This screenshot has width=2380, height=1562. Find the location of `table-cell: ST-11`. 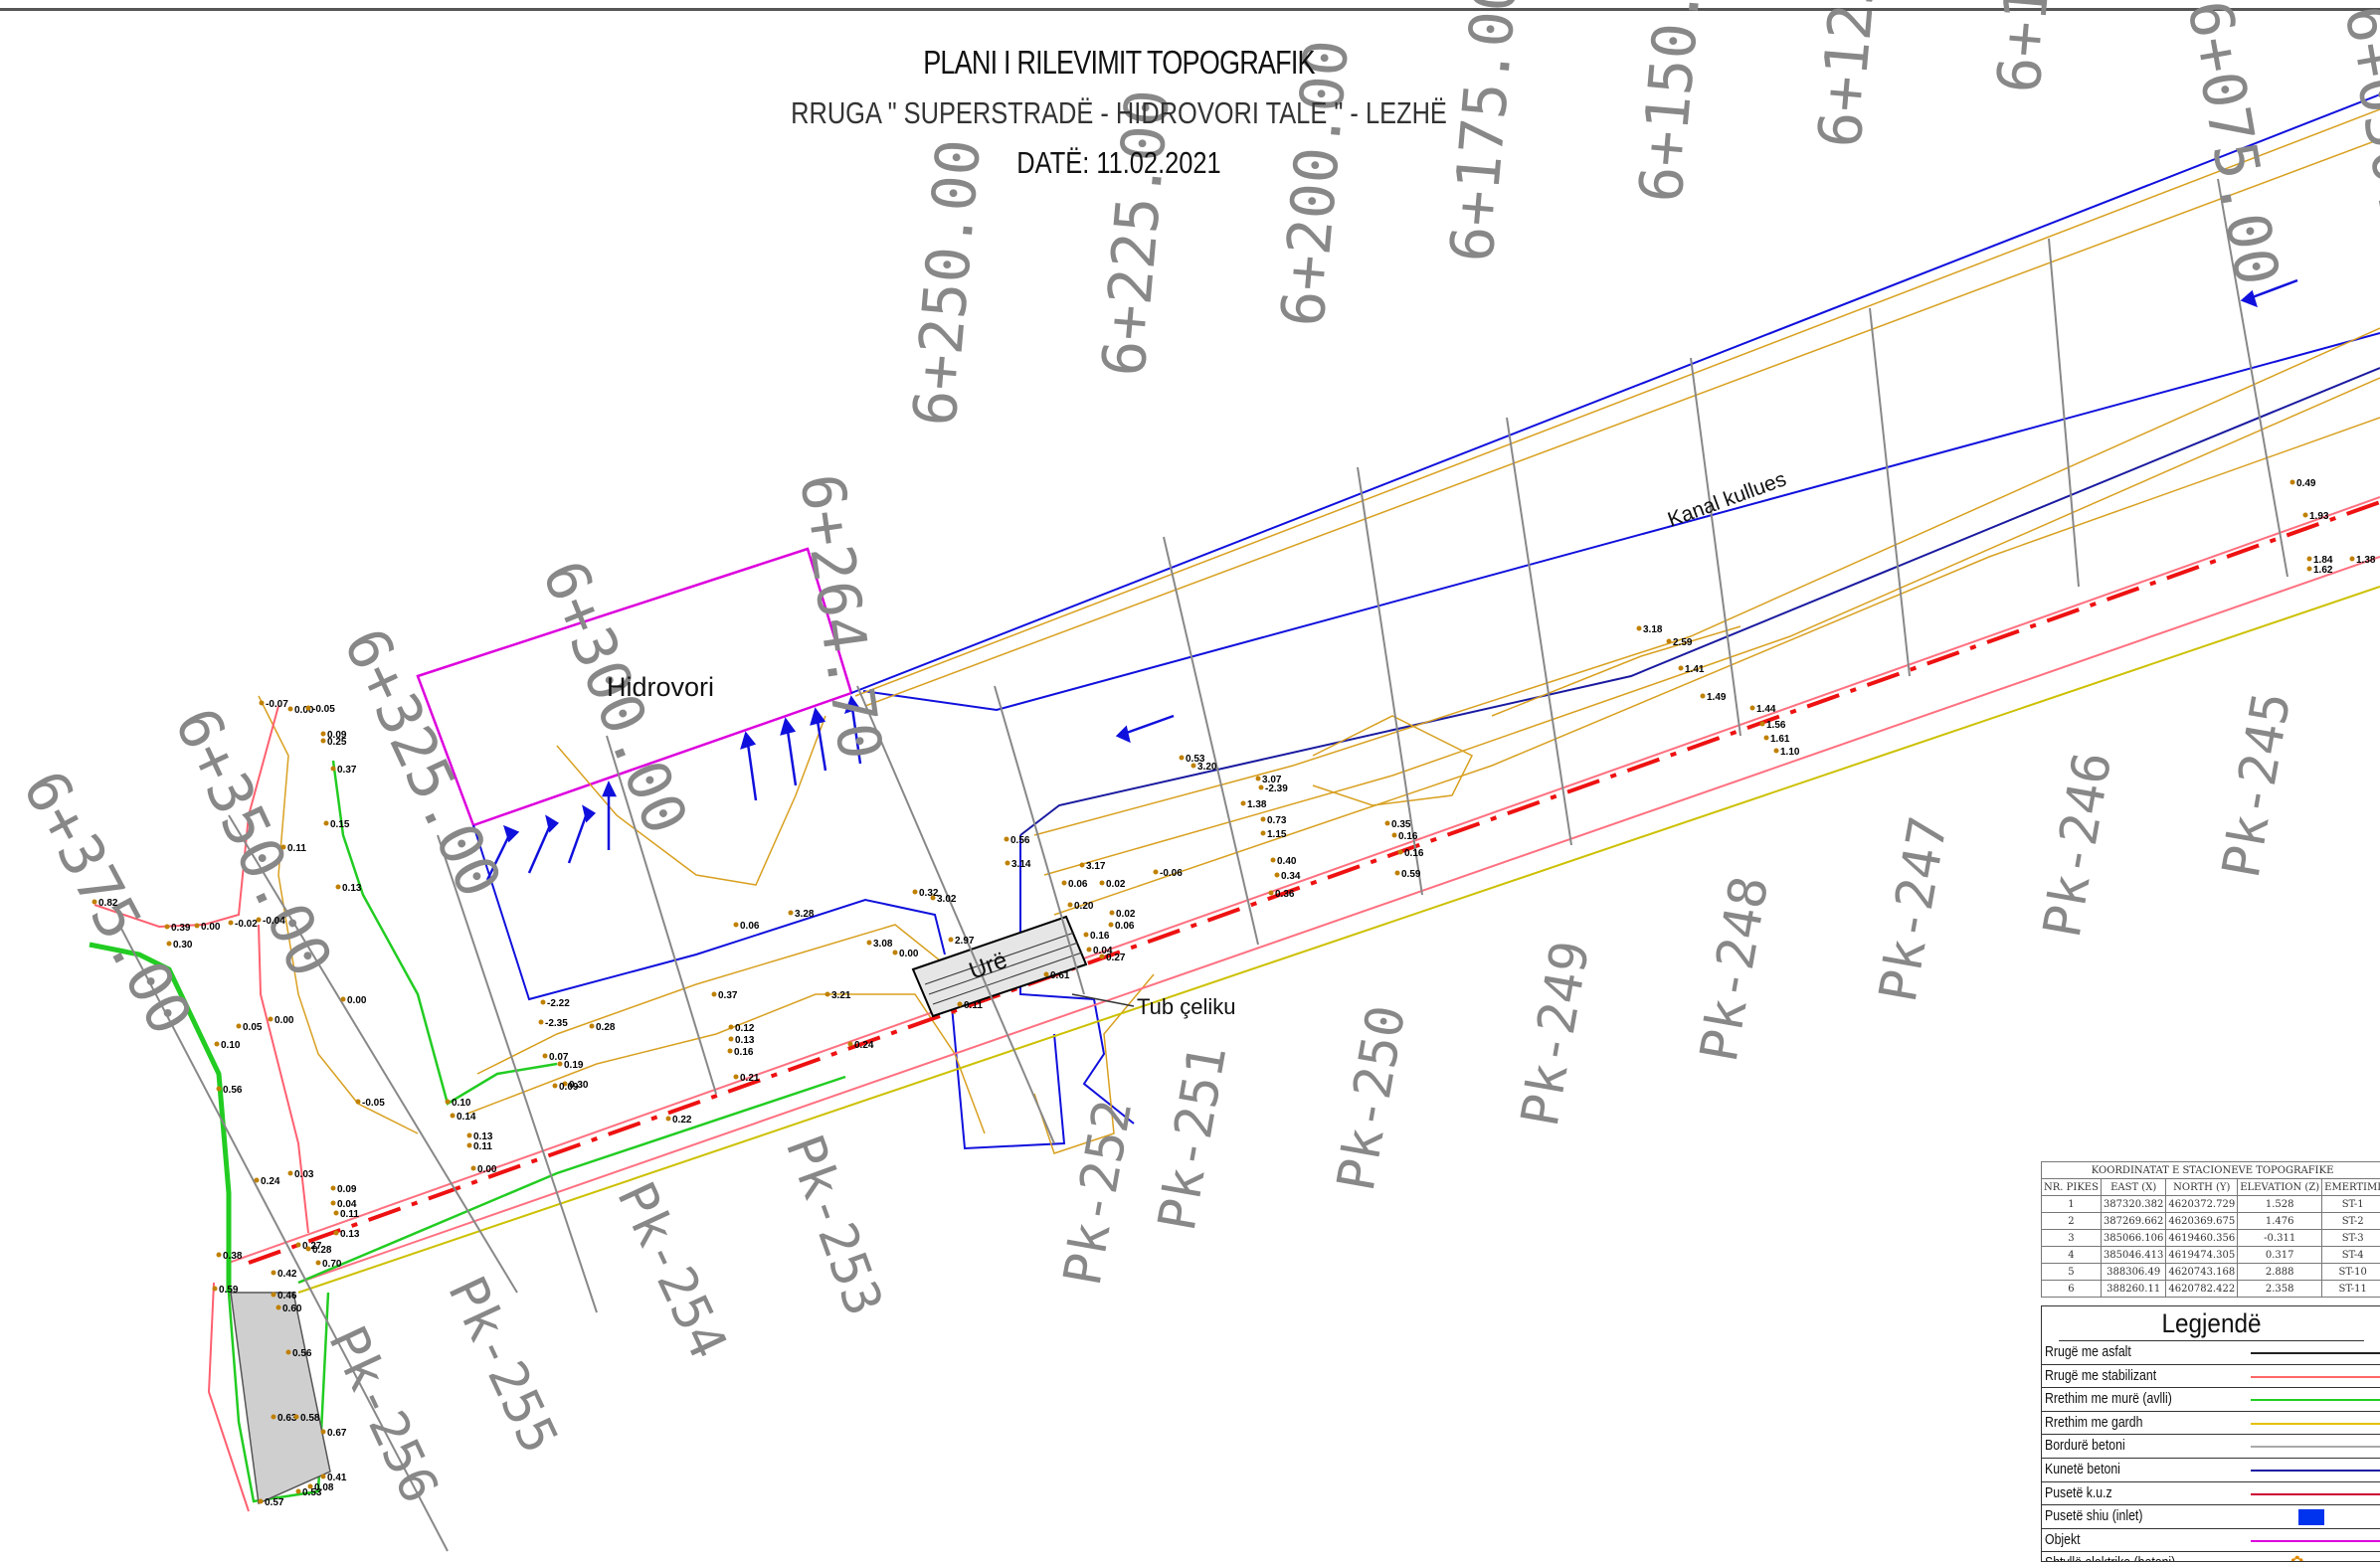

table-cell: ST-11 is located at coordinates (2351, 1289).